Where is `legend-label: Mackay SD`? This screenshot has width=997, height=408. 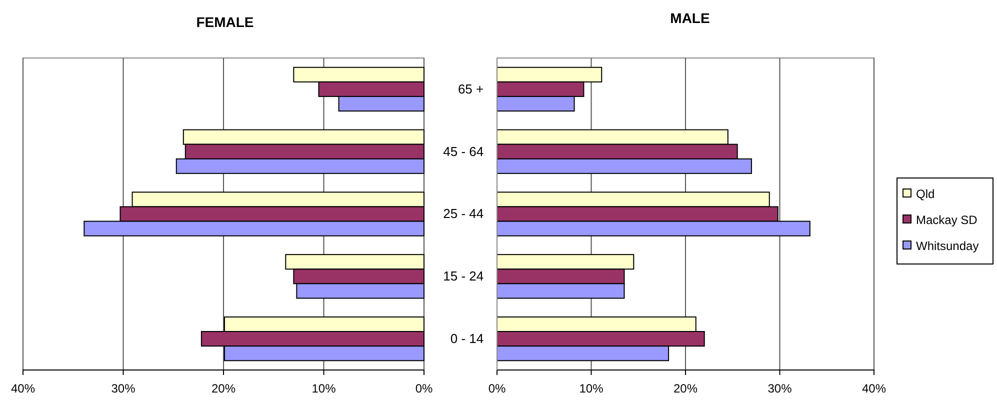 legend-label: Mackay SD is located at coordinates (947, 220).